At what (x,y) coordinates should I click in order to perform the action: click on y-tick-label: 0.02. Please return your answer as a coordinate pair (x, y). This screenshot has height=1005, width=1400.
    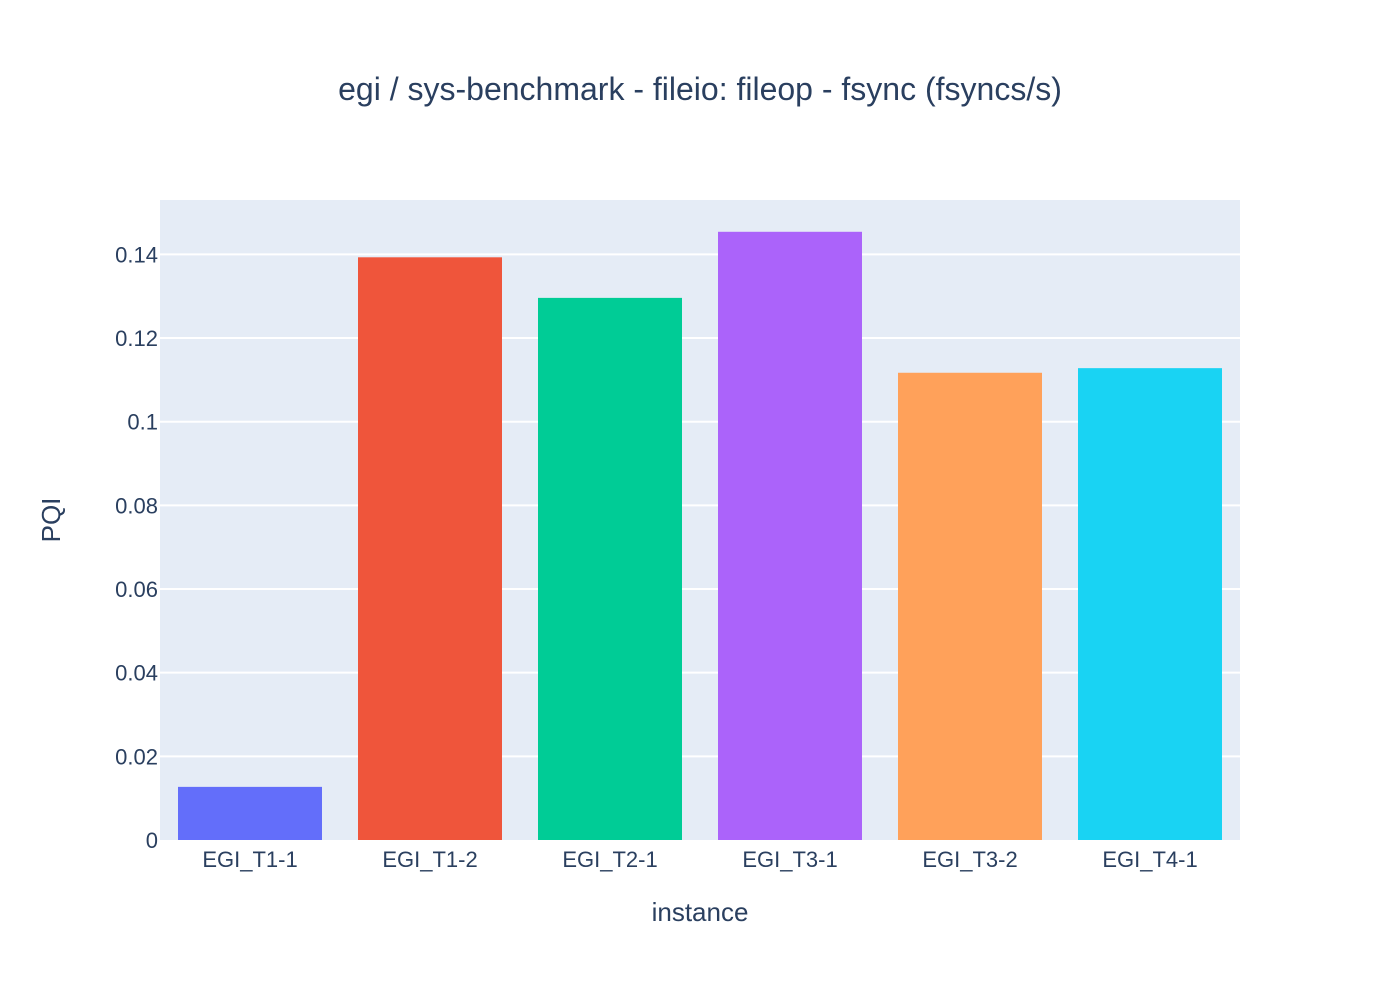
    Looking at the image, I should click on (136, 756).